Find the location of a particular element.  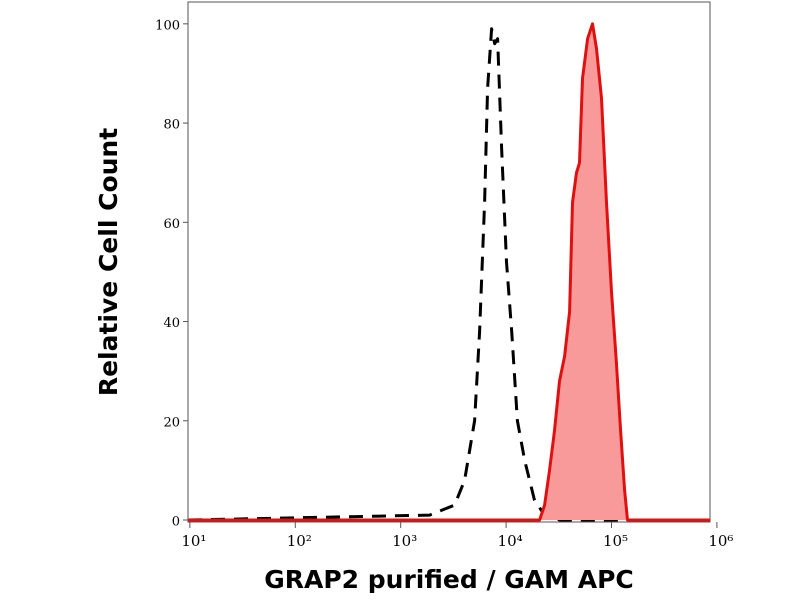

y-tick-label: 60 is located at coordinates (171, 224).